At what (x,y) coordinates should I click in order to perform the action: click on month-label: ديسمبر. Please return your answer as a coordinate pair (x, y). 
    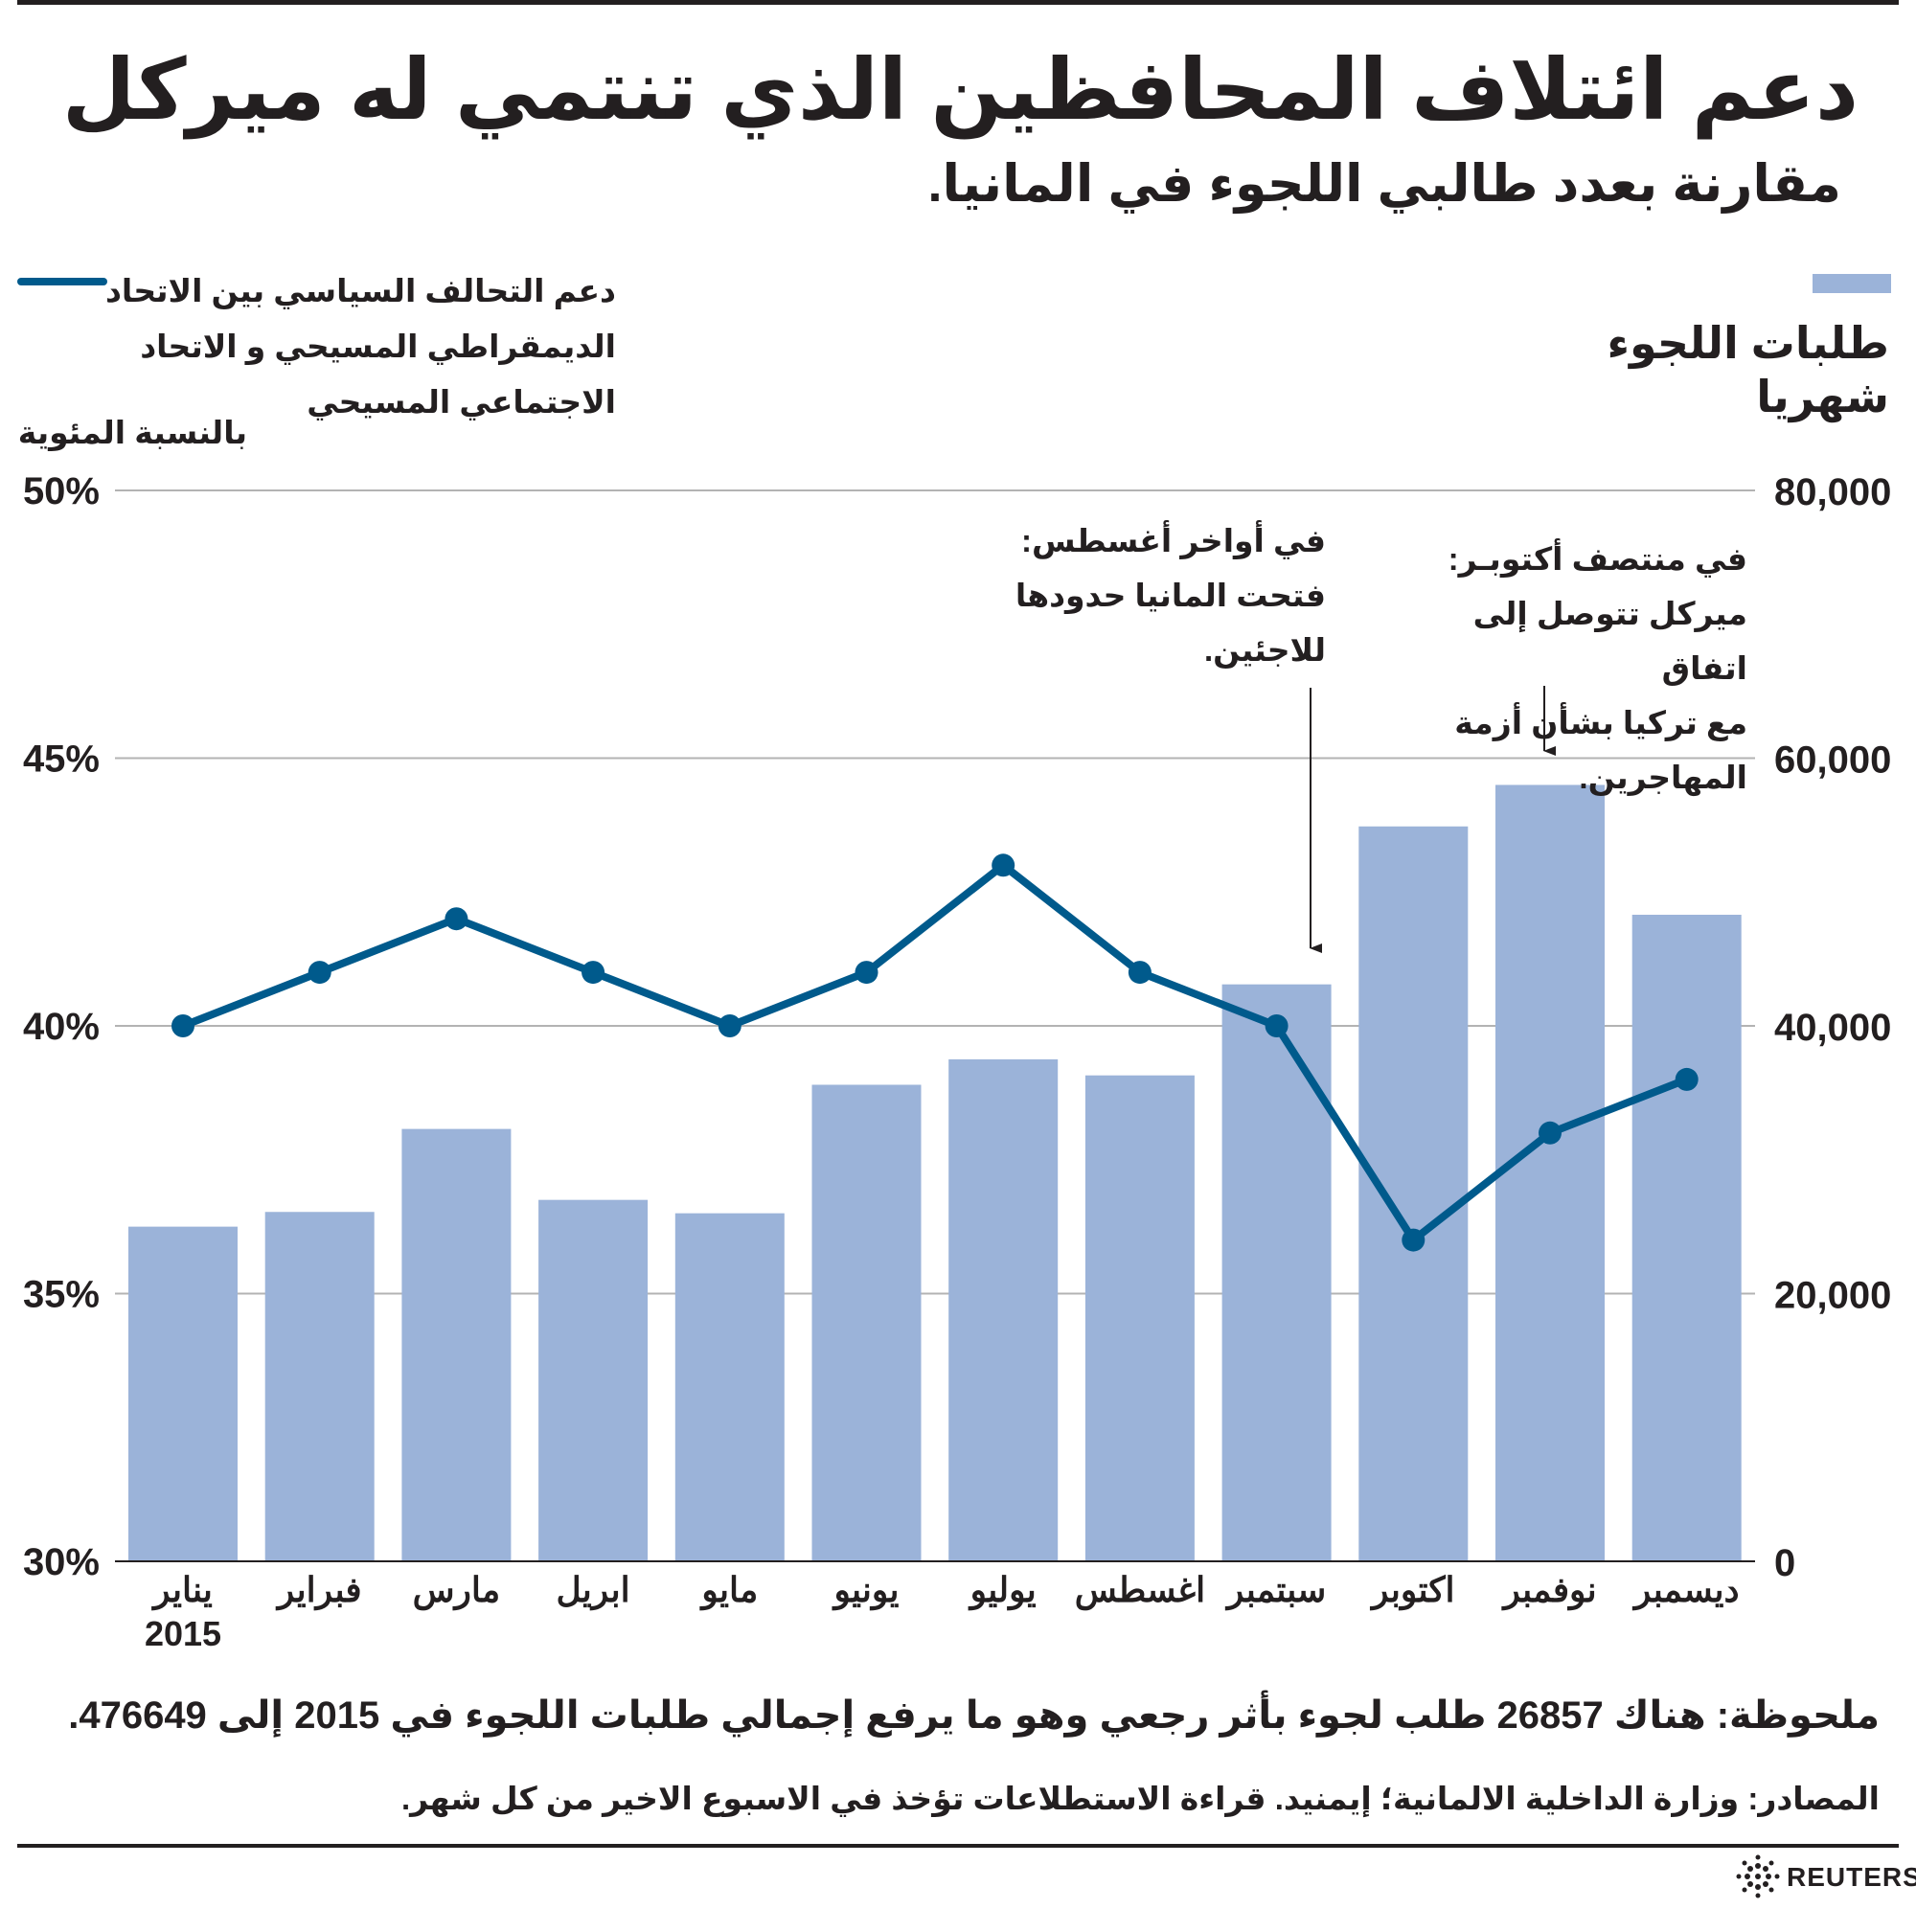
    Looking at the image, I should click on (1686, 1590).